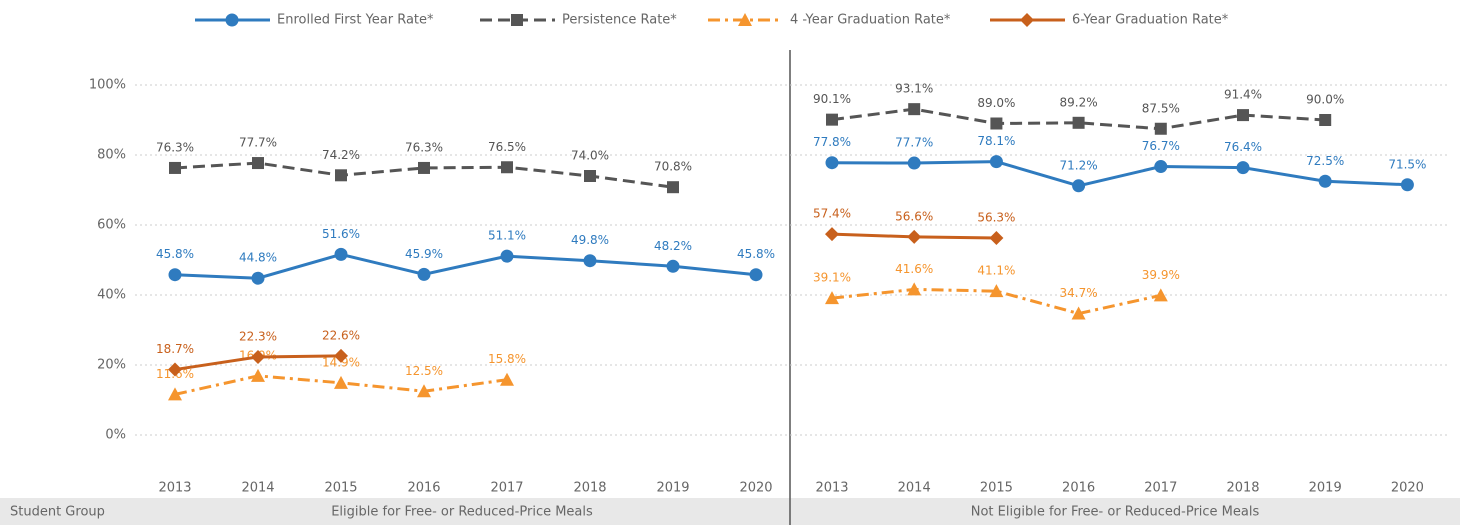  What do you see at coordinates (424, 371) in the screenshot?
I see `value-label: 12.5%` at bounding box center [424, 371].